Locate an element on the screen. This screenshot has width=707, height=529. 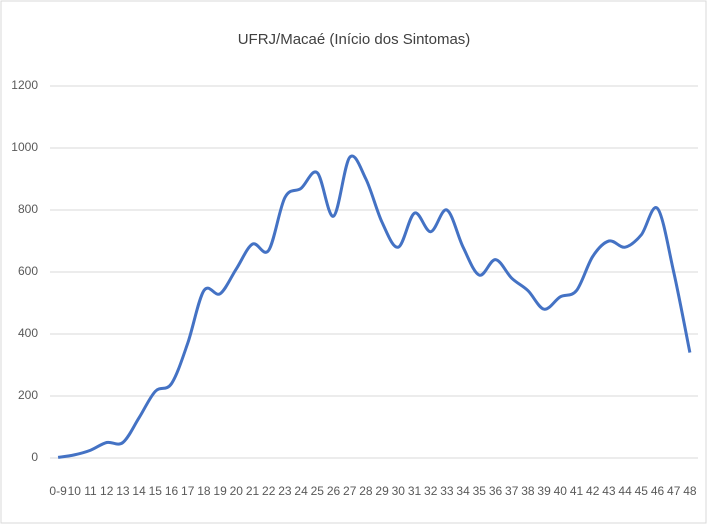
x-tick-label: 31 is located at coordinates (415, 491).